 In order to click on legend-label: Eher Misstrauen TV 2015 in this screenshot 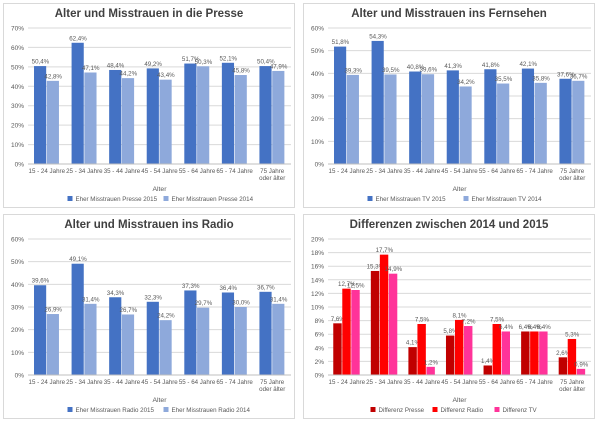, I will do `click(411, 199)`.